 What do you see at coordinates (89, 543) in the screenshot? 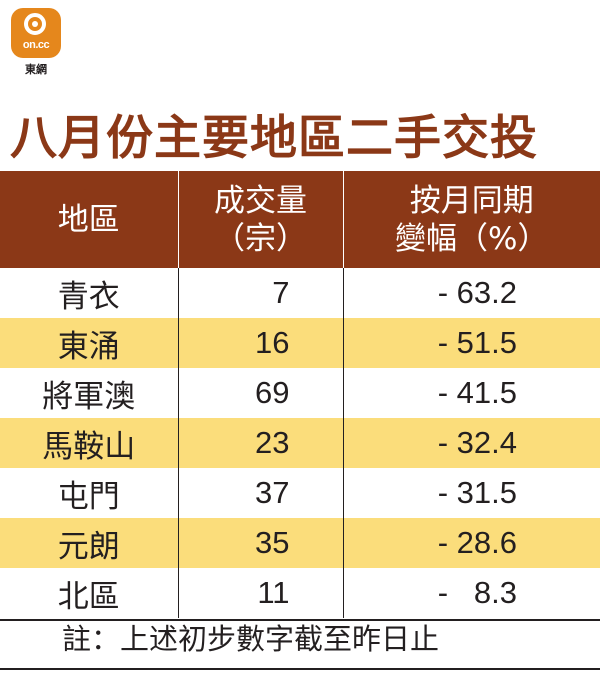
I see `cell-district: 元朗` at bounding box center [89, 543].